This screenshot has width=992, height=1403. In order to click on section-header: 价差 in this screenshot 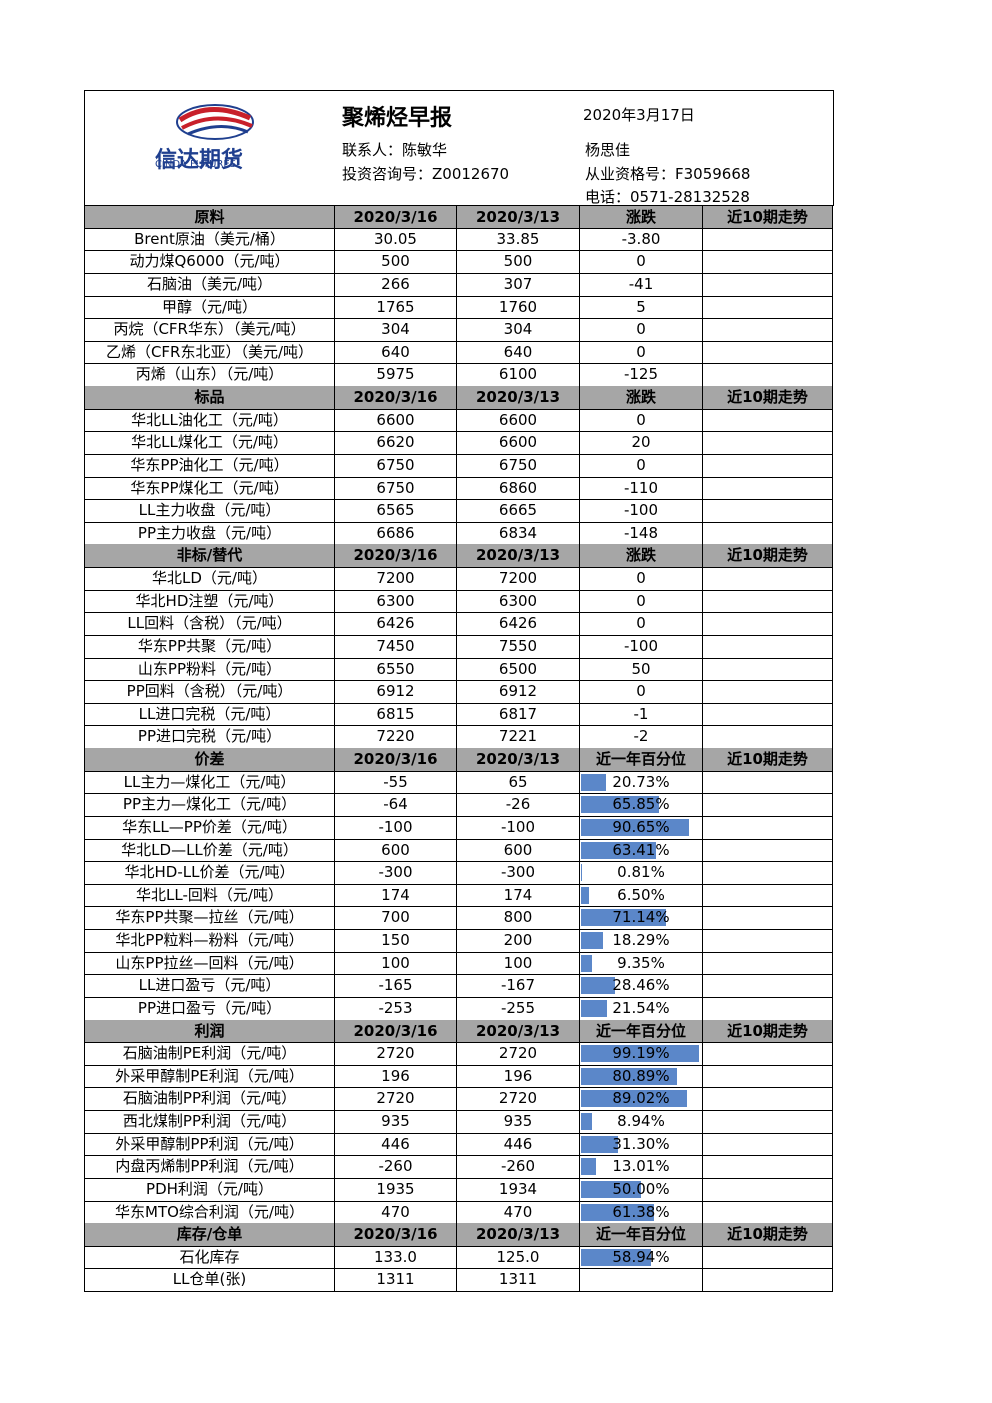, I will do `click(209, 760)`.